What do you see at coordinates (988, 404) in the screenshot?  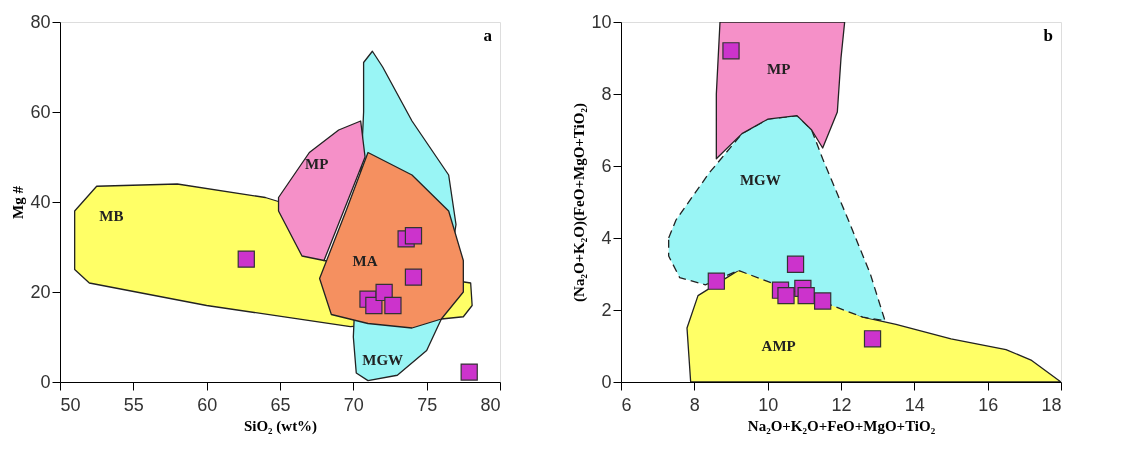 I see `x-tick-label: 16` at bounding box center [988, 404].